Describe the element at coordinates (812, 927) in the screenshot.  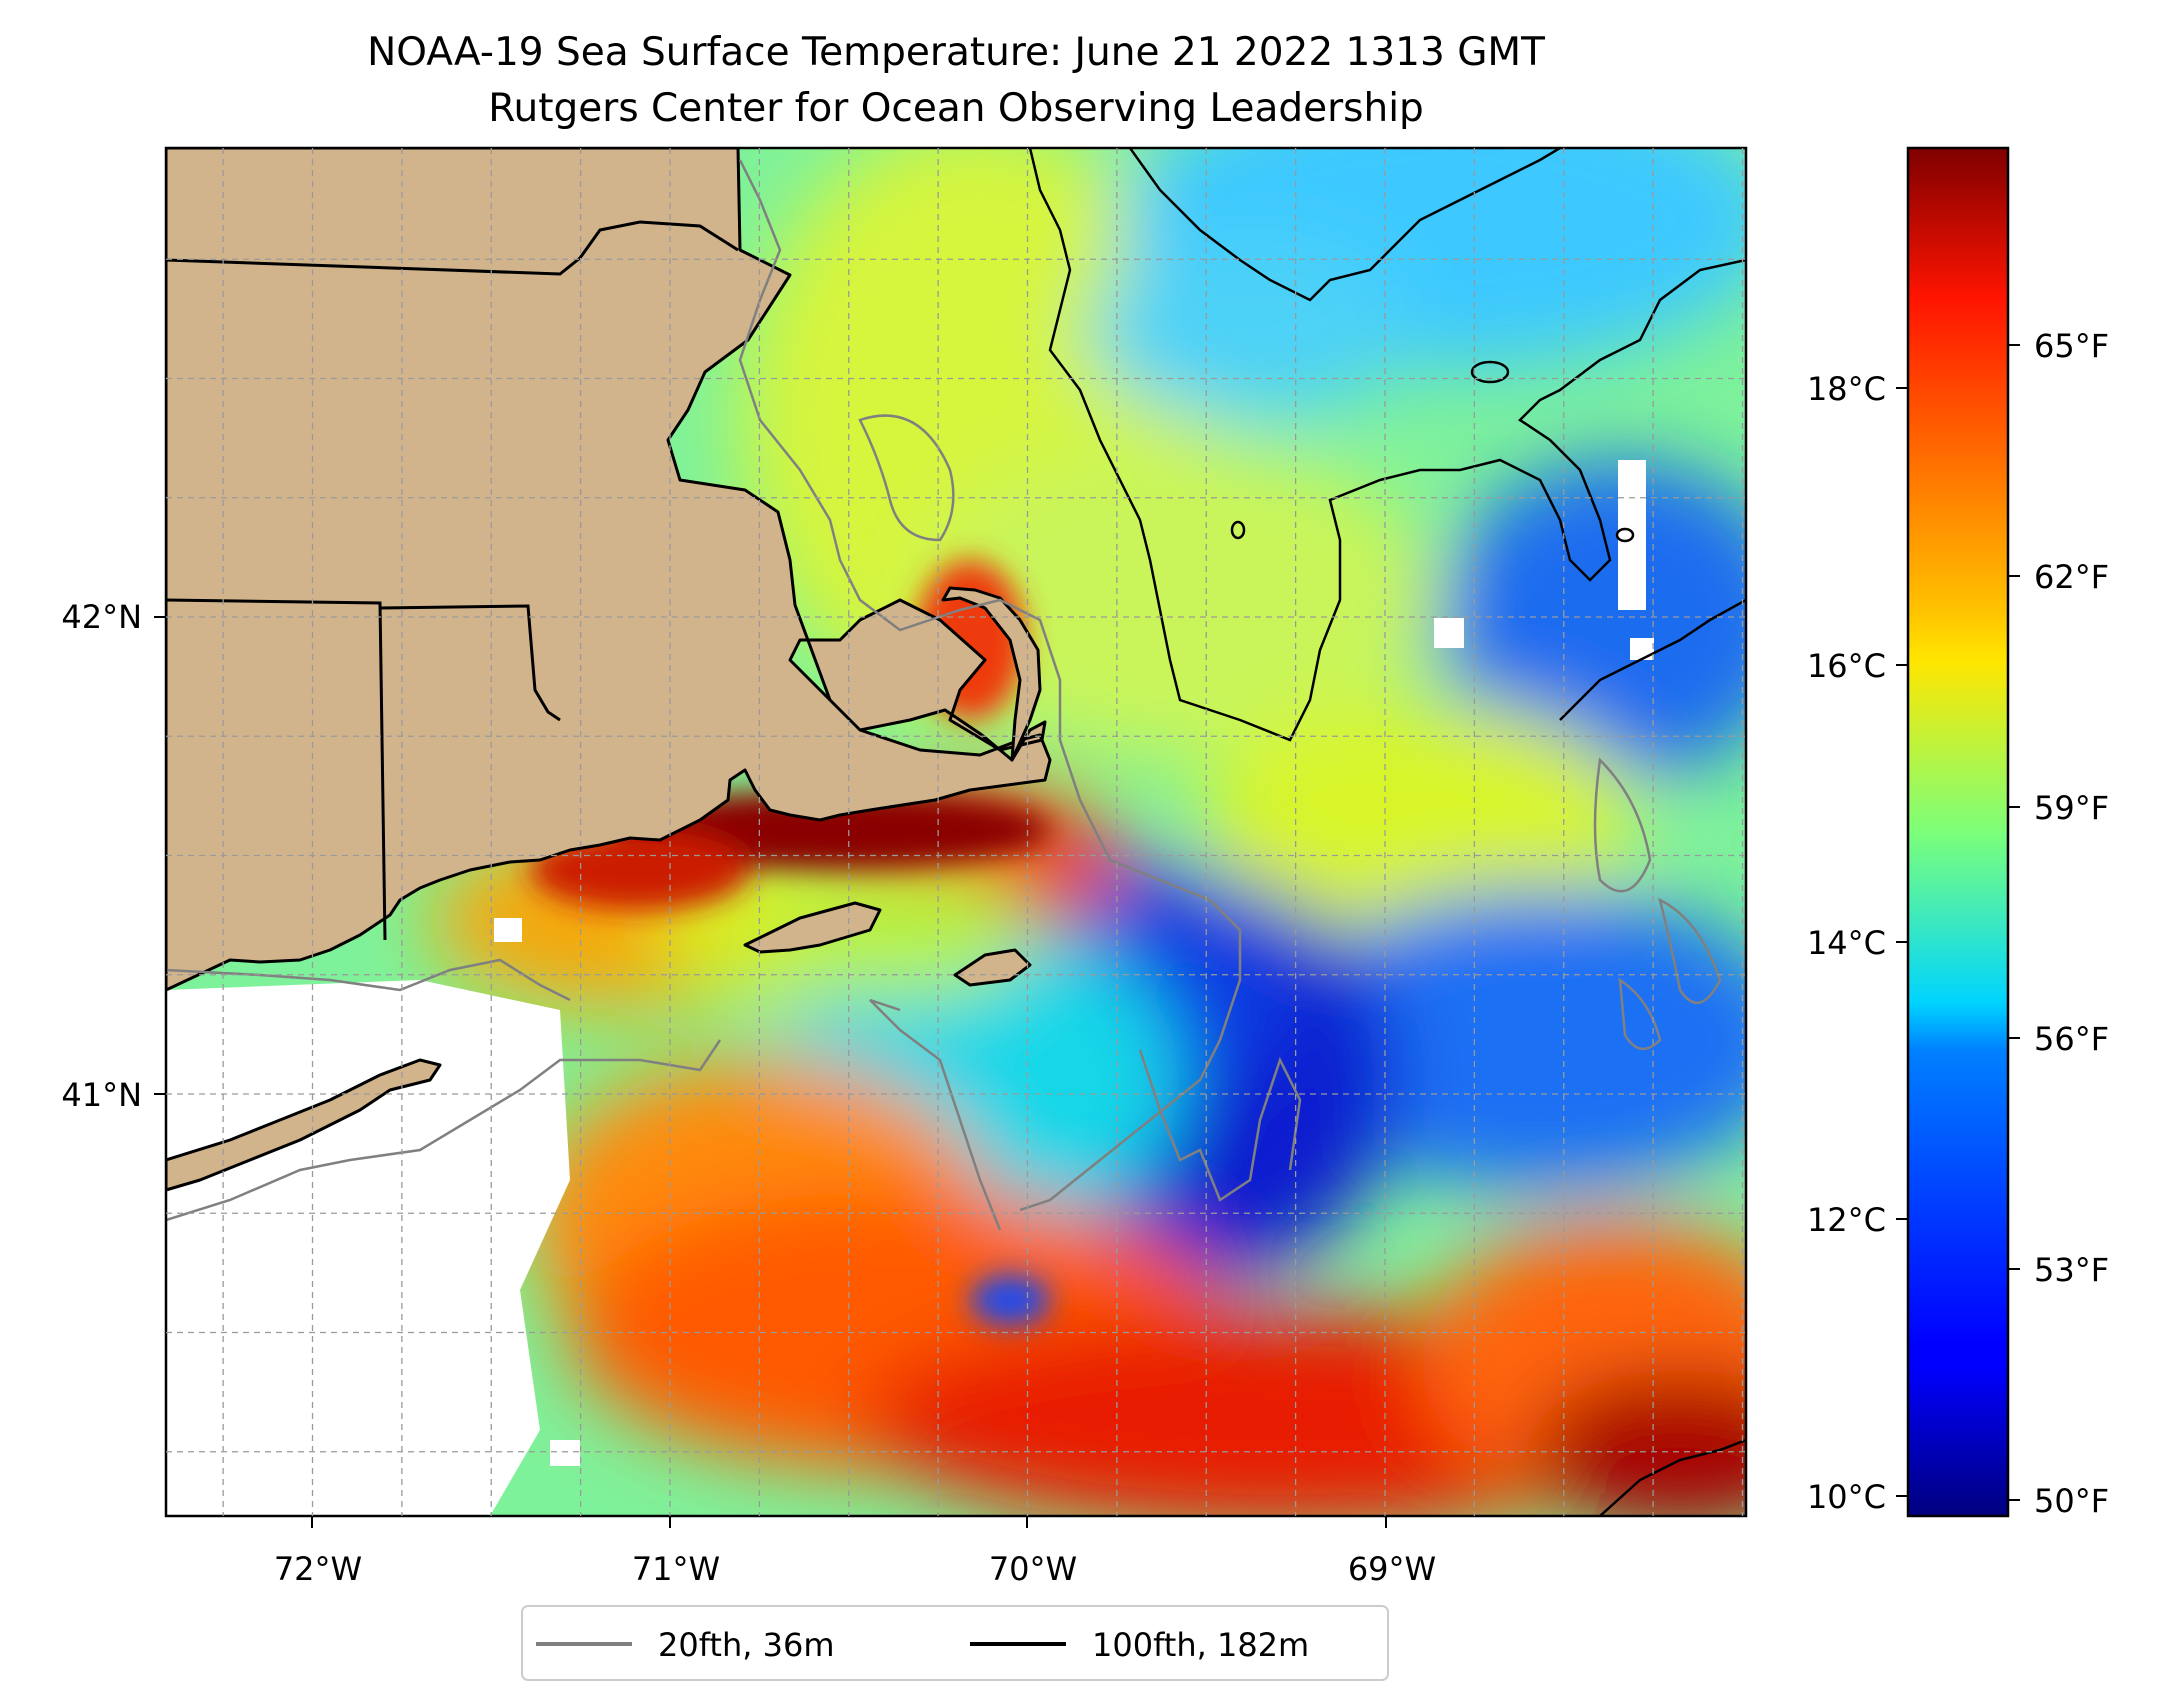
I see `marthas-vineyard` at that location.